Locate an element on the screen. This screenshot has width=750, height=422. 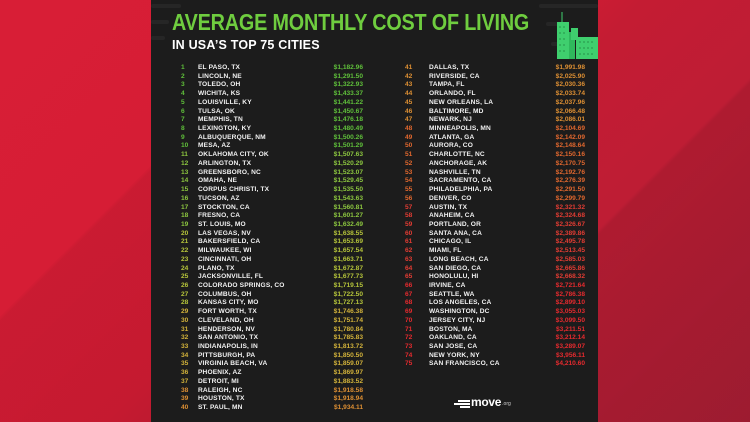
city-name: MINNEAPOLIS, MN is located at coordinates (460, 129).